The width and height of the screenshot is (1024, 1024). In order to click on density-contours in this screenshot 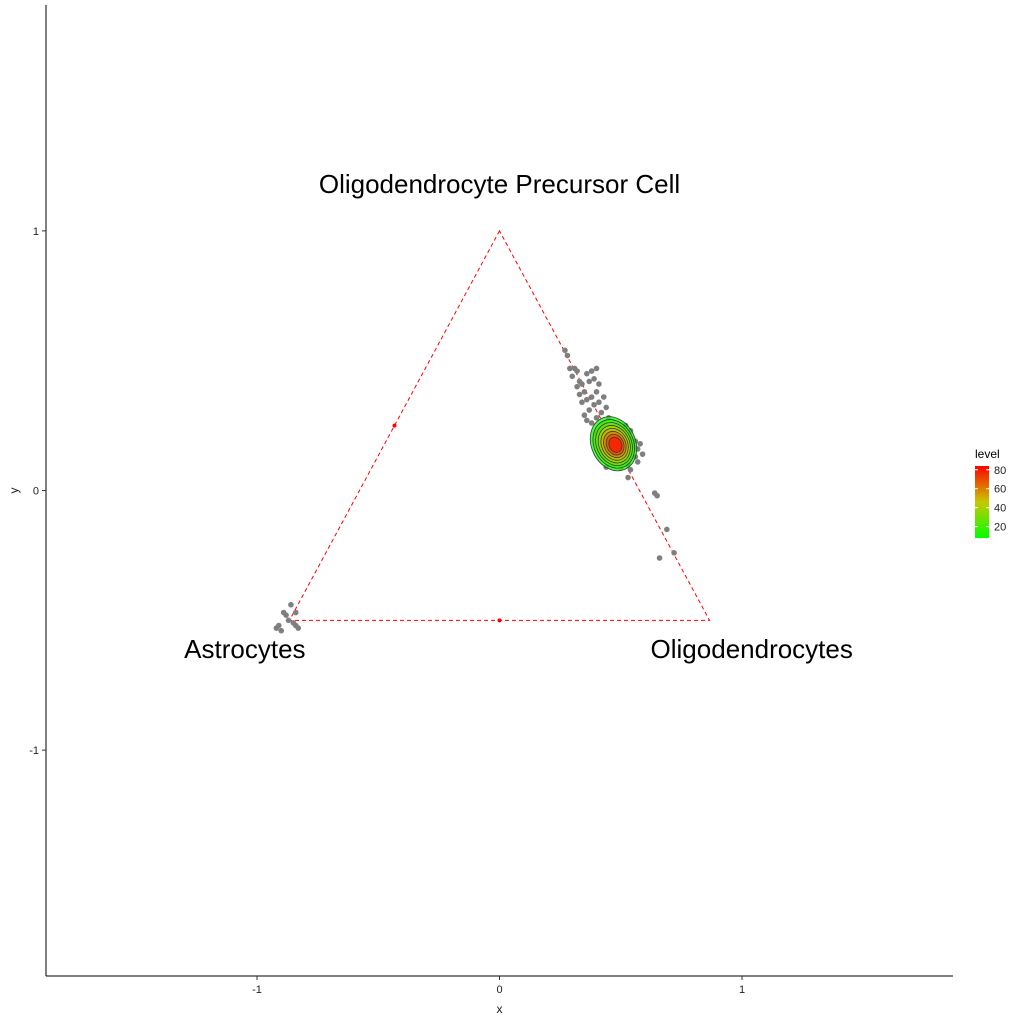, I will do `click(613, 444)`.